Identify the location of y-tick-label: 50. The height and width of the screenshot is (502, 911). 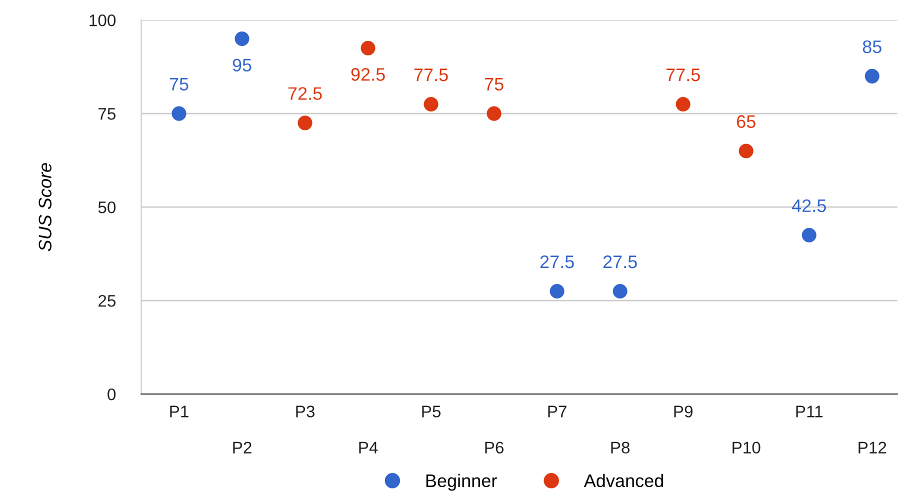
(107, 207).